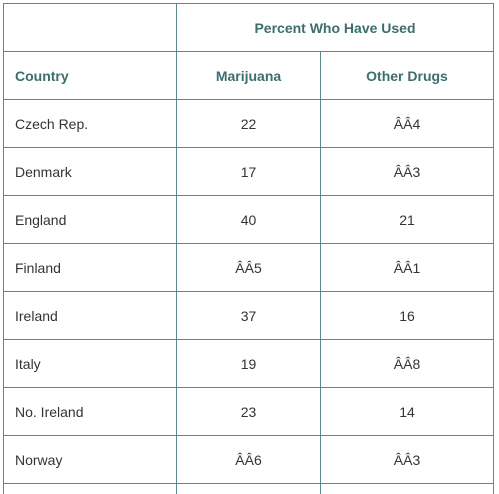 The image size is (499, 494). What do you see at coordinates (407, 412) in the screenshot?
I see `other-drugs-cell: 14` at bounding box center [407, 412].